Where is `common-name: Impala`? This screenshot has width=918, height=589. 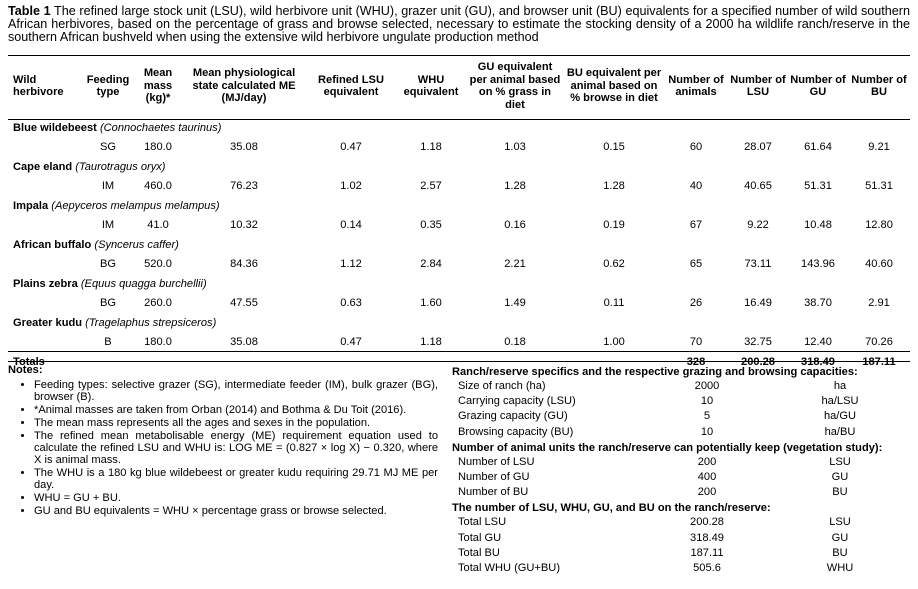
common-name: Impala is located at coordinates (31, 205).